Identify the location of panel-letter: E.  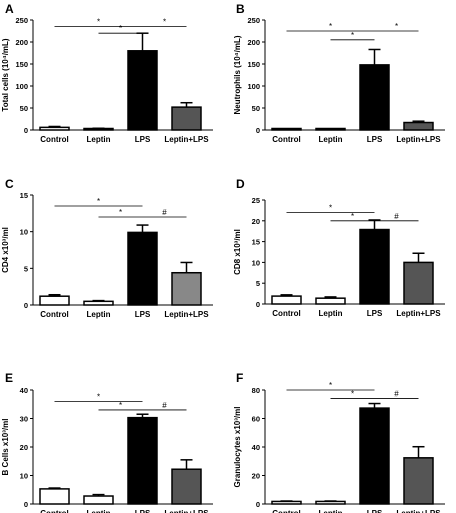
(9, 378).